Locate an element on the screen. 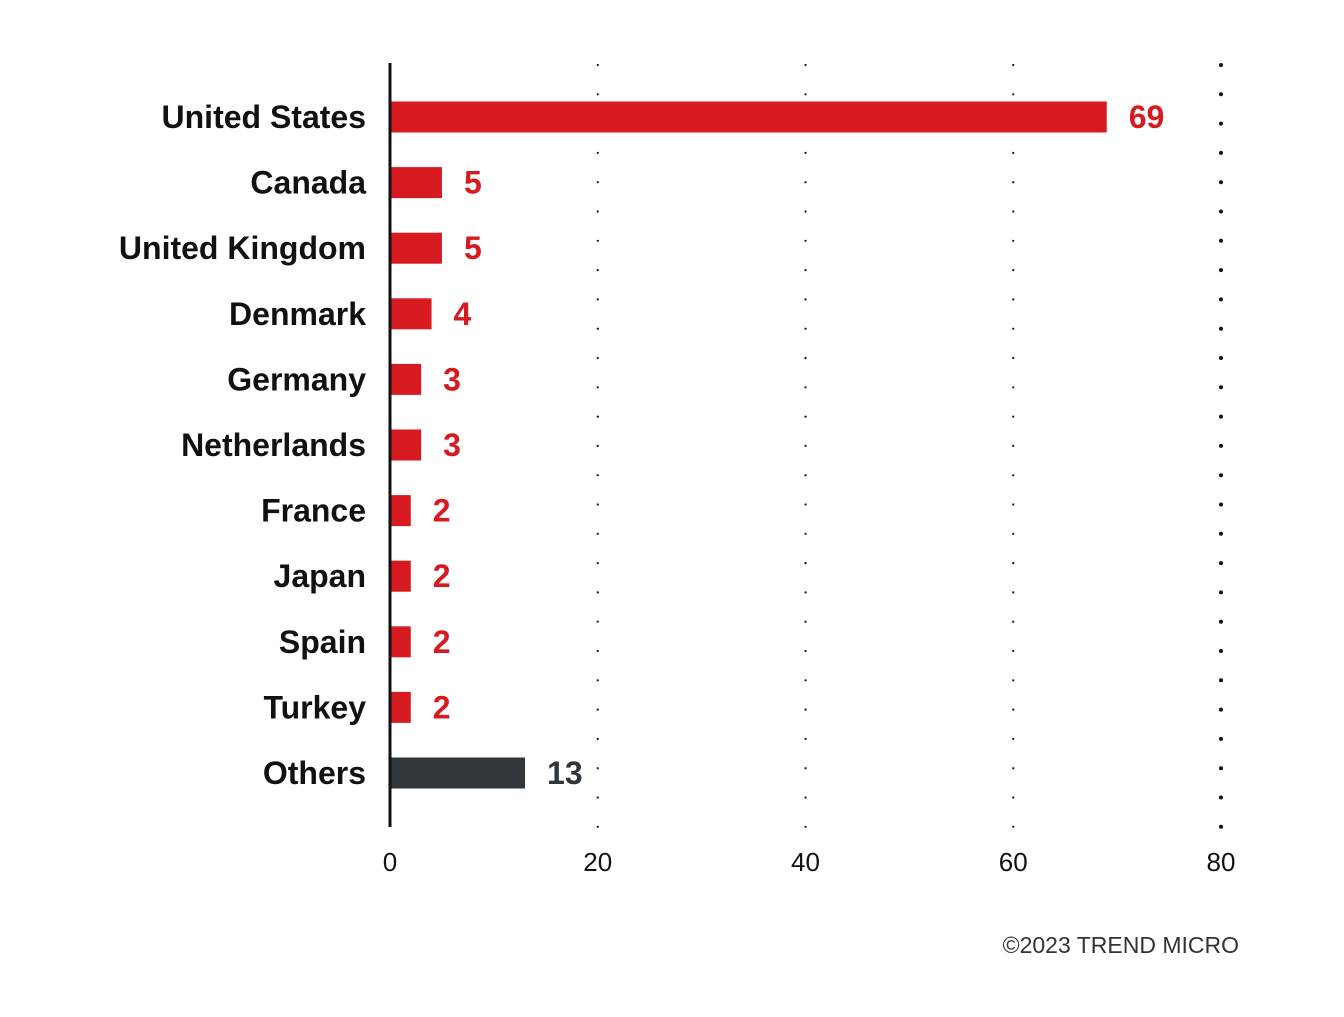  bar-canada is located at coordinates (416, 183).